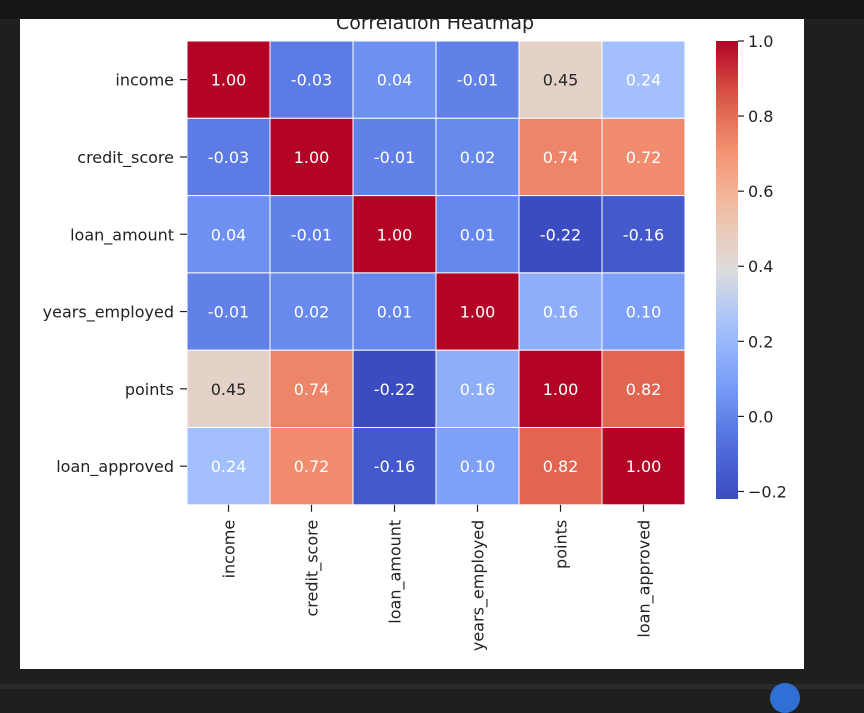  I want to click on colorbar-tick-label: 0.2, so click(760, 341).